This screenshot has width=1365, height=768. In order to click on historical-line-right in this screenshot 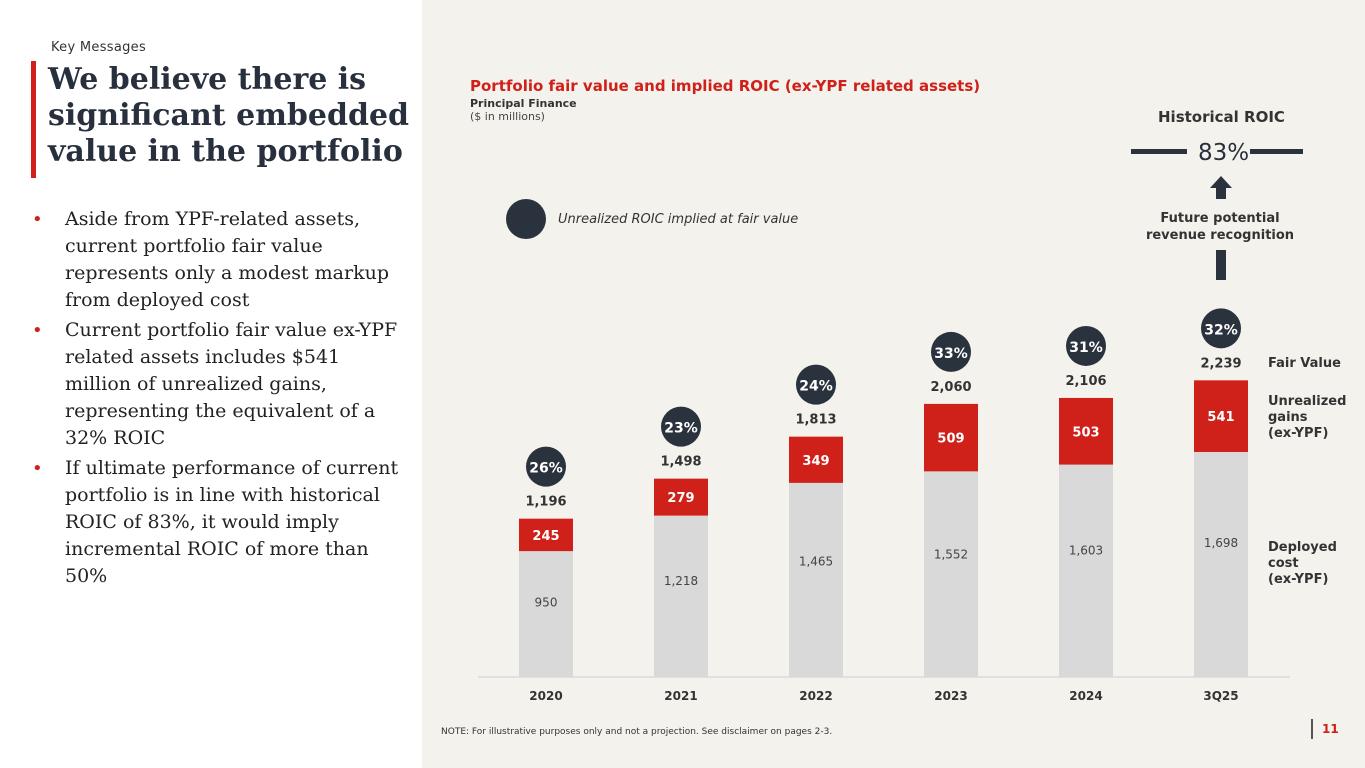, I will do `click(1276, 151)`.